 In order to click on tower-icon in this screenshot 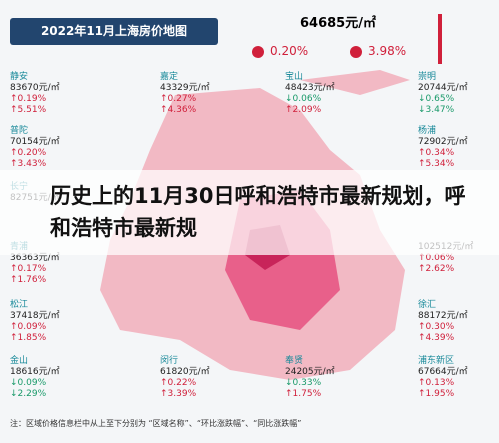, I will do `click(440, 39)`.